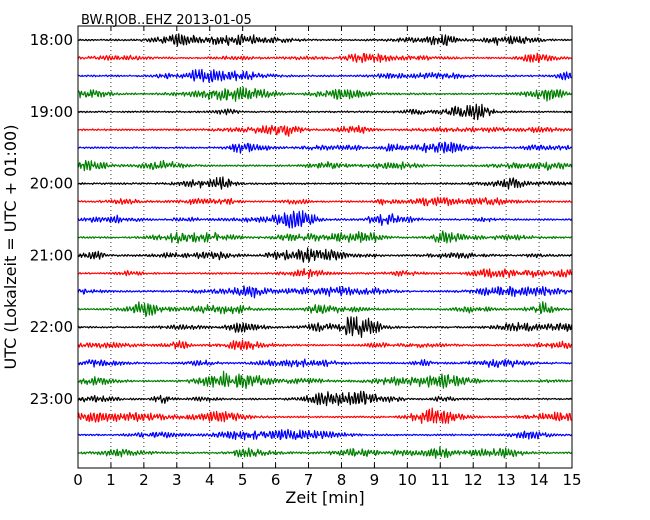 This screenshot has height=520, width=650. Describe the element at coordinates (342, 480) in the screenshot. I see `x-tick-label: 8` at that location.